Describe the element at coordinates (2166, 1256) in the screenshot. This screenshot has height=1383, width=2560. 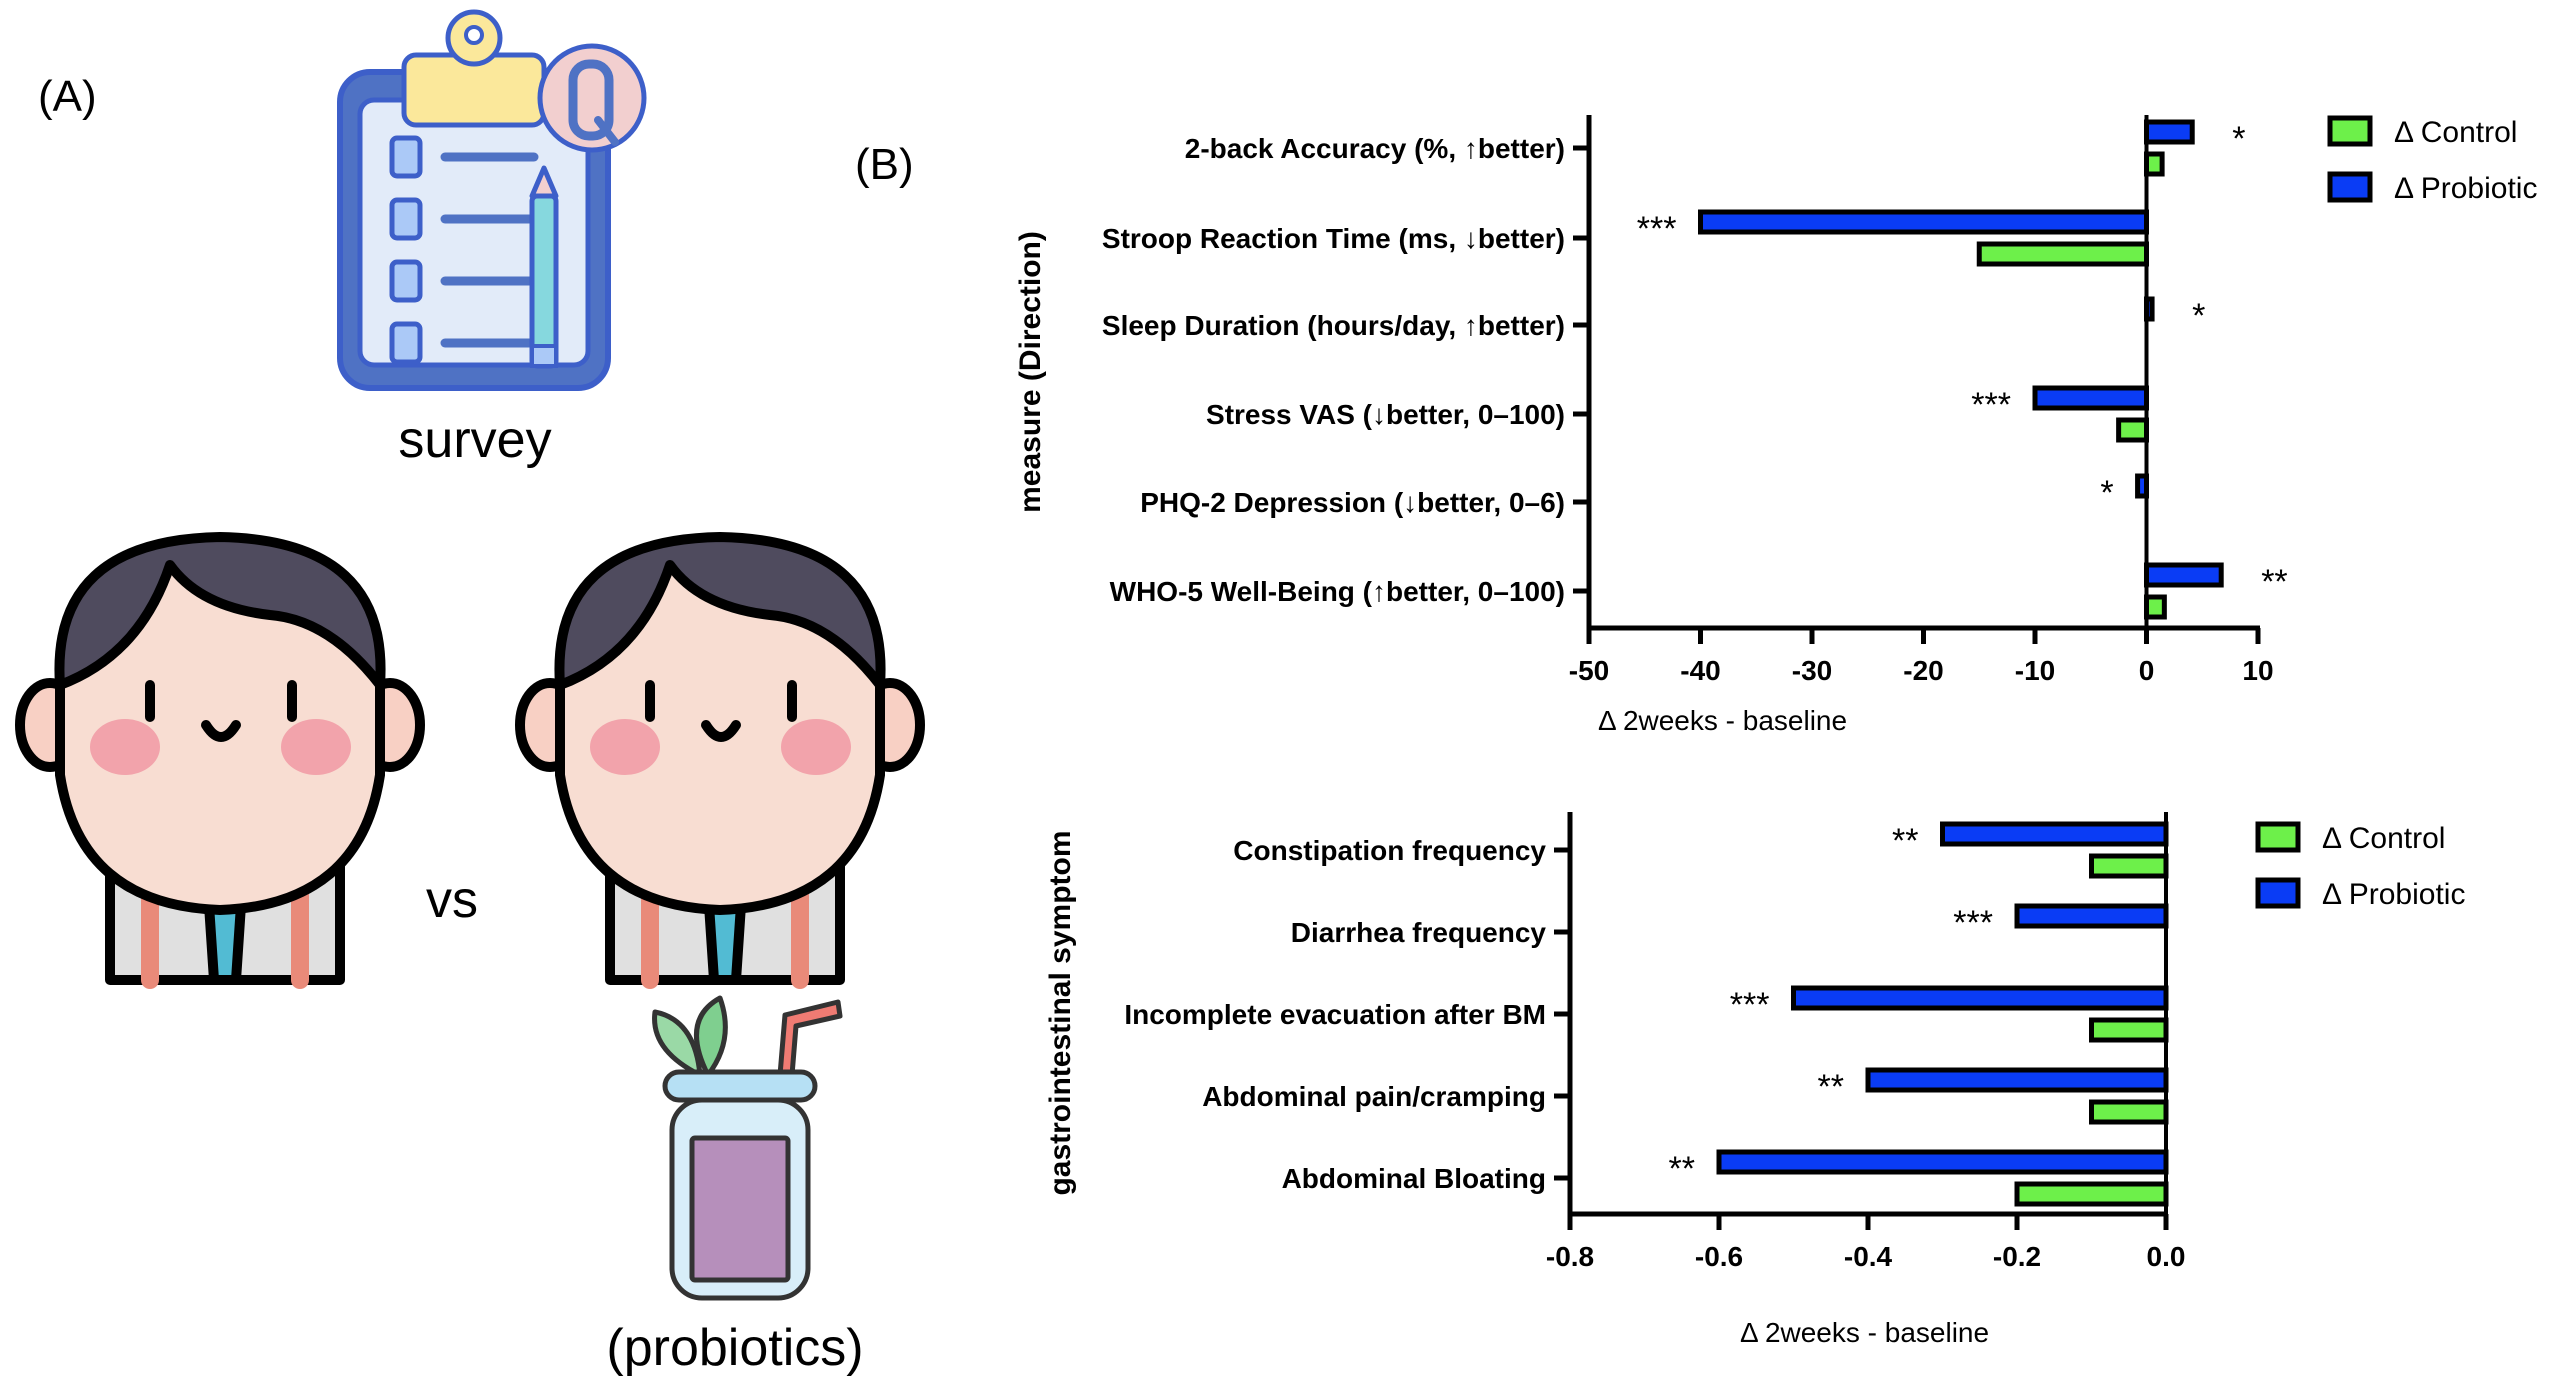
I see `chart2-x-tick-label: 0.0` at that location.